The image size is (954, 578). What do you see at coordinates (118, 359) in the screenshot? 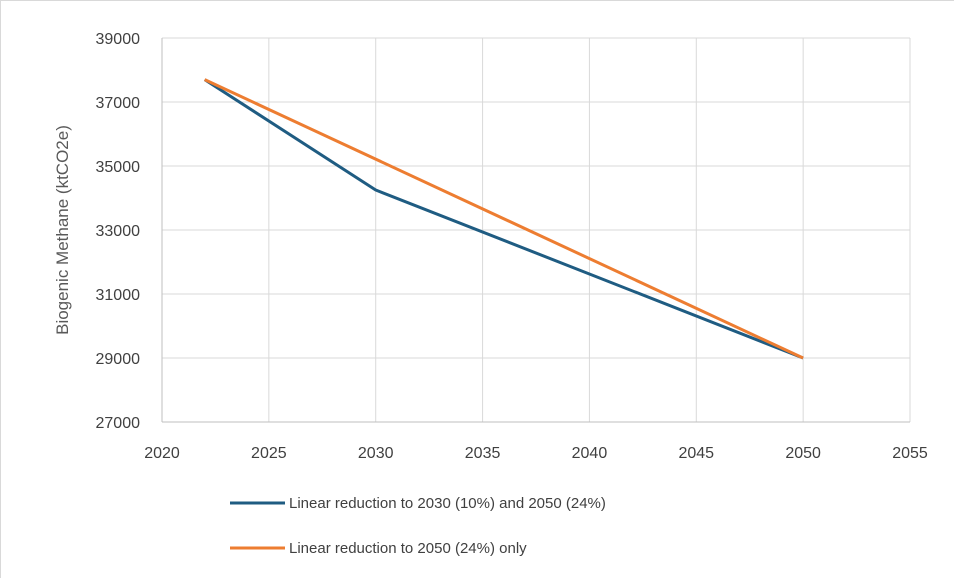
I see `y-tick-label: 29000` at bounding box center [118, 359].